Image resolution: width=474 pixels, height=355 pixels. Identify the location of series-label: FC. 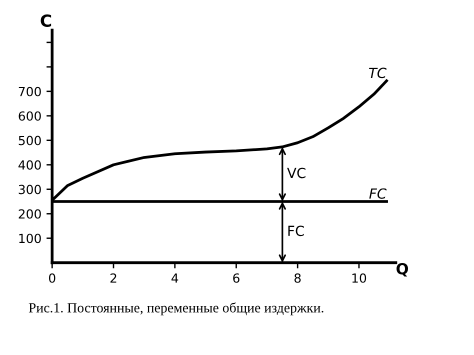
(378, 193).